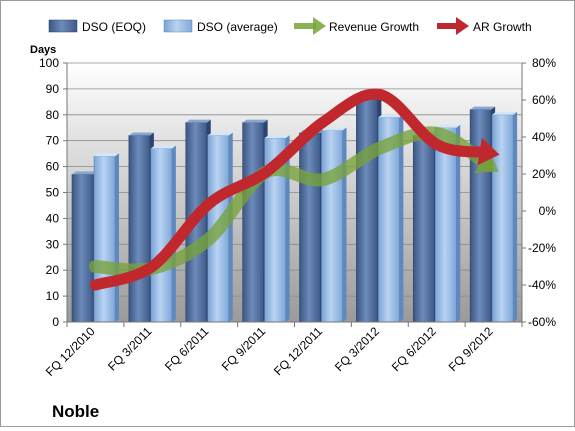  Describe the element at coordinates (423, 229) in the screenshot. I see `bar-dso-eoq-fq-6-2012` at that location.